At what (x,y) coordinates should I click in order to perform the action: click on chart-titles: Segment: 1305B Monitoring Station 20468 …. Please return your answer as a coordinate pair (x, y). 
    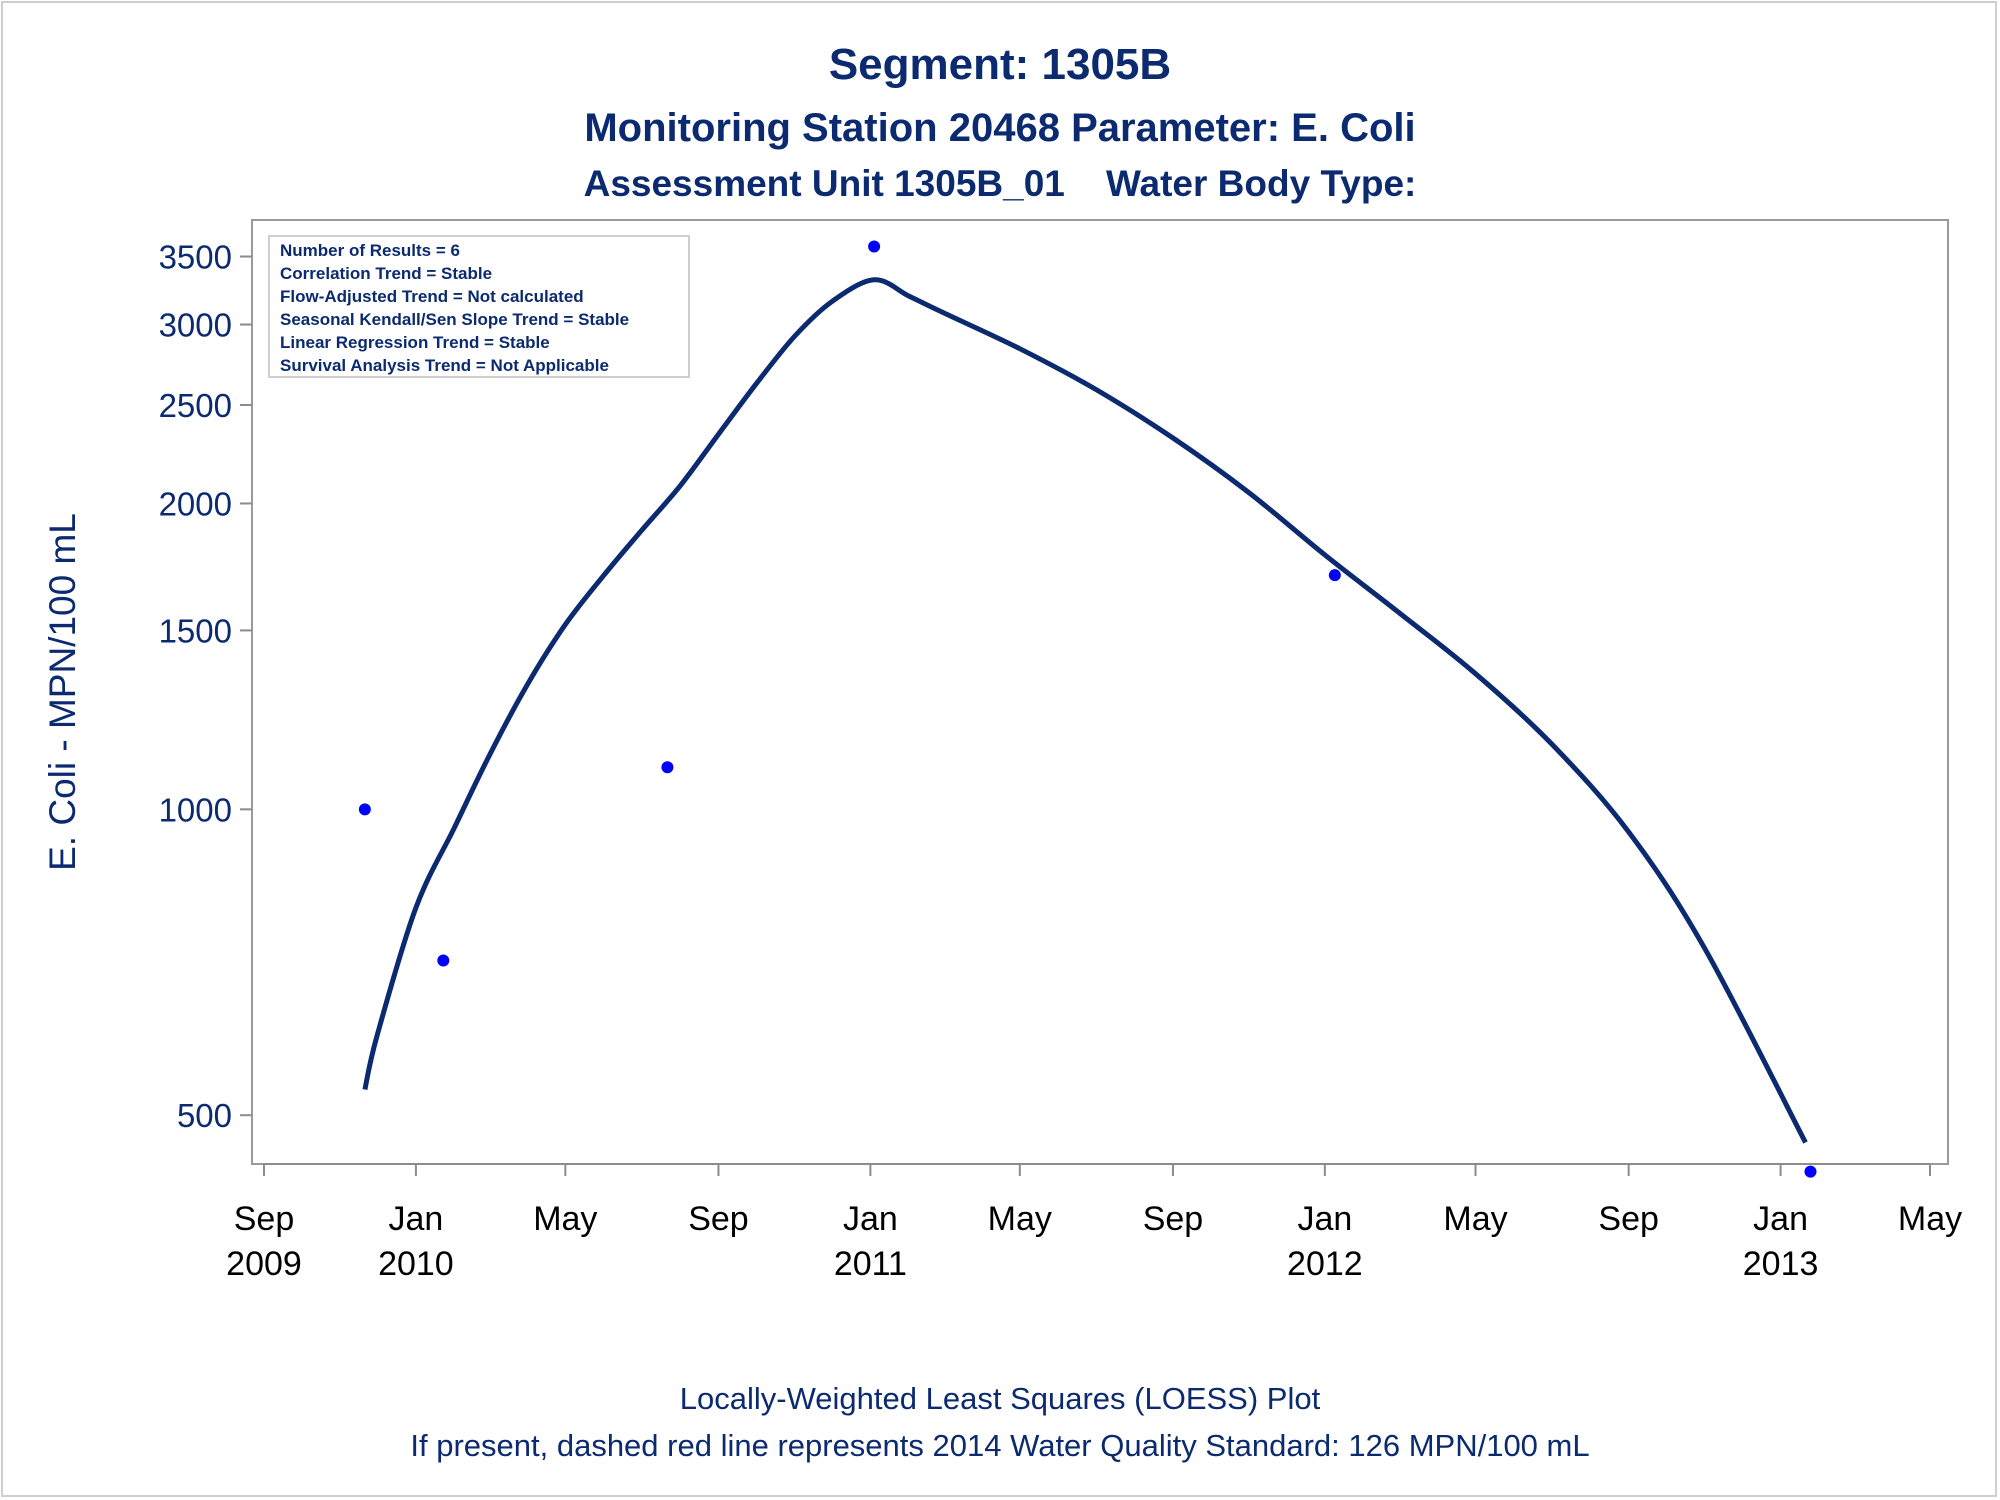
    Looking at the image, I should click on (1000, 121).